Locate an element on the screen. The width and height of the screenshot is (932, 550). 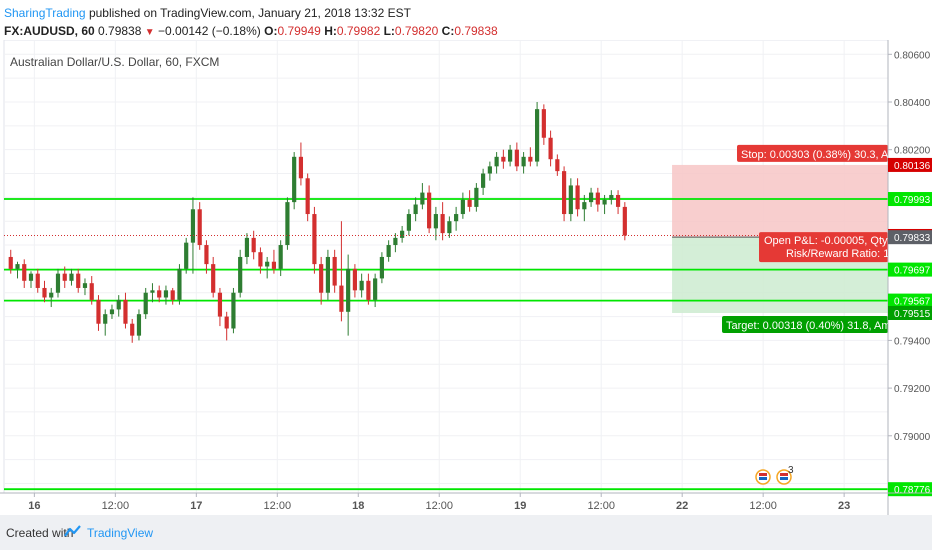
author-link: SharingTrading is located at coordinates (45, 13).